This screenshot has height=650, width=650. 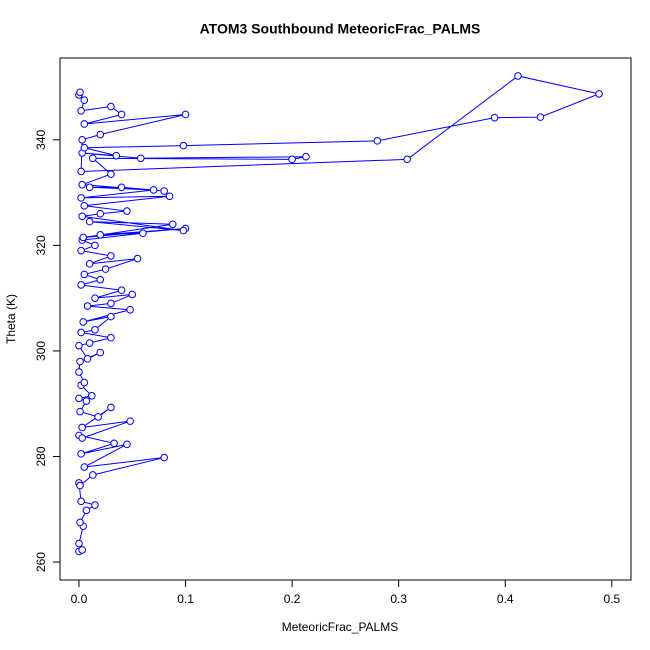 What do you see at coordinates (41, 139) in the screenshot?
I see `y-tick-label: 340` at bounding box center [41, 139].